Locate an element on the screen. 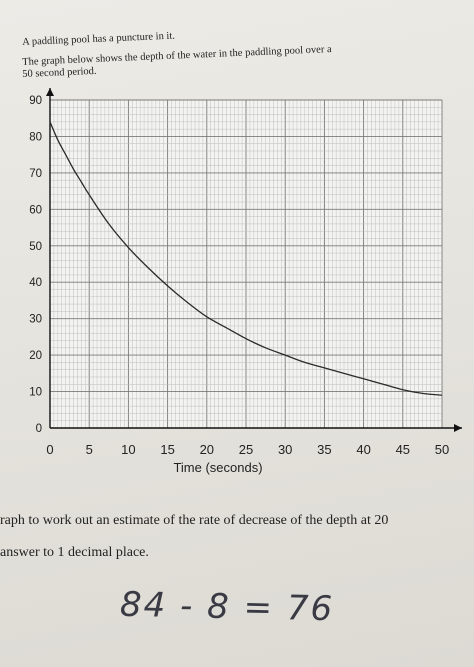 This screenshot has height=667, width=474. handwritten-working: 84 - 8 = 76 is located at coordinates (227, 607).